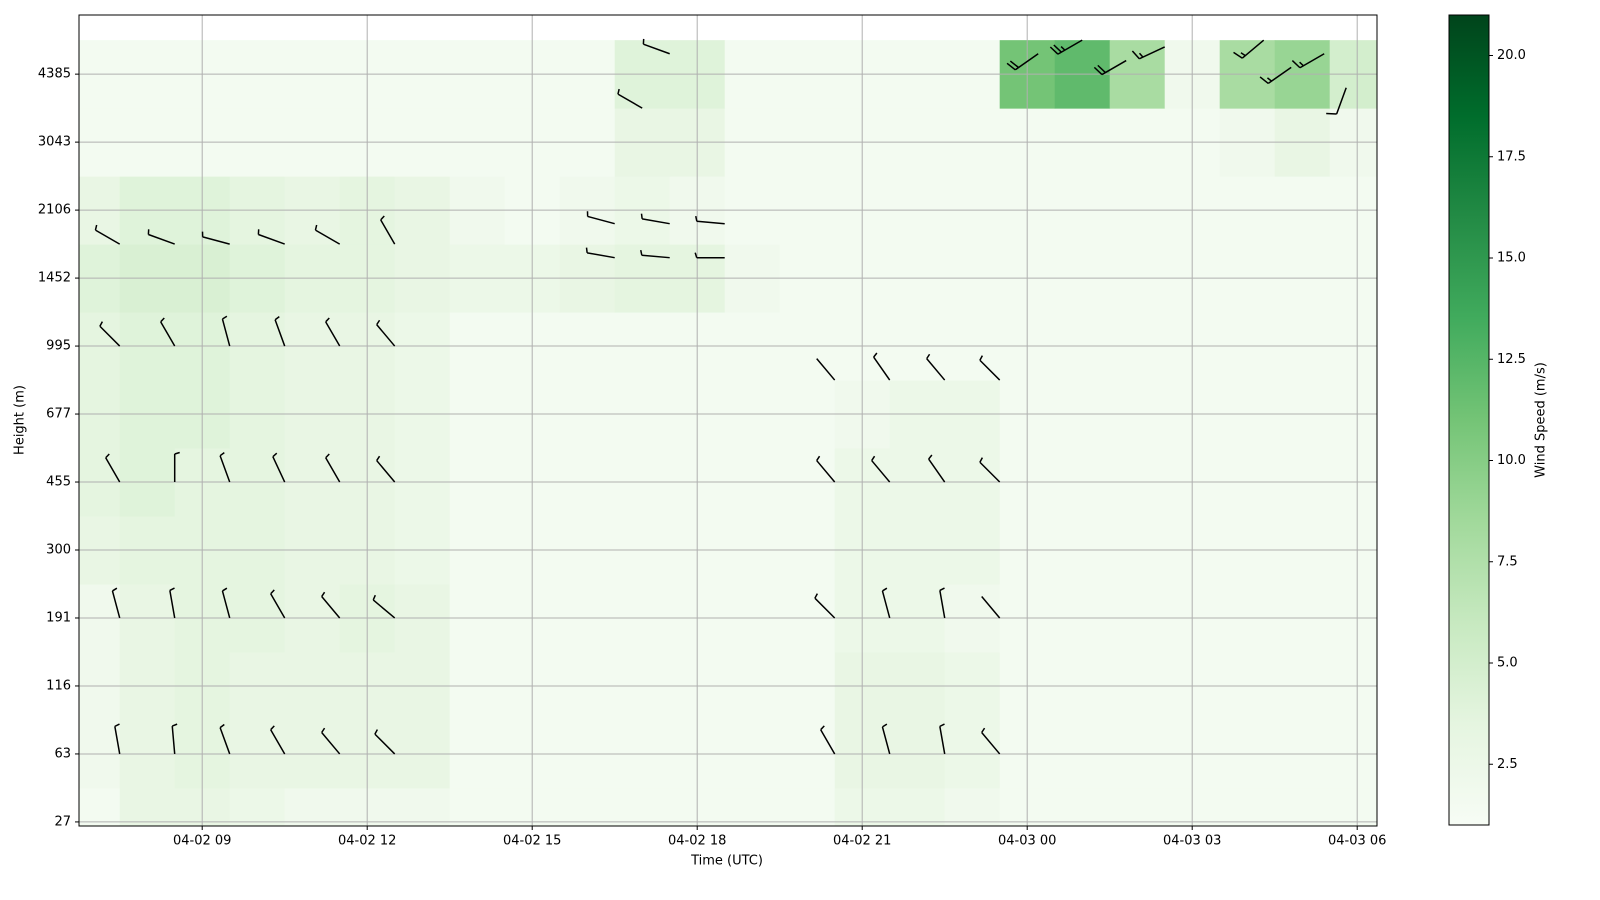 This screenshot has height=900, width=1600. Describe the element at coordinates (58, 685) in the screenshot. I see `y-tick-label: 116` at that location.